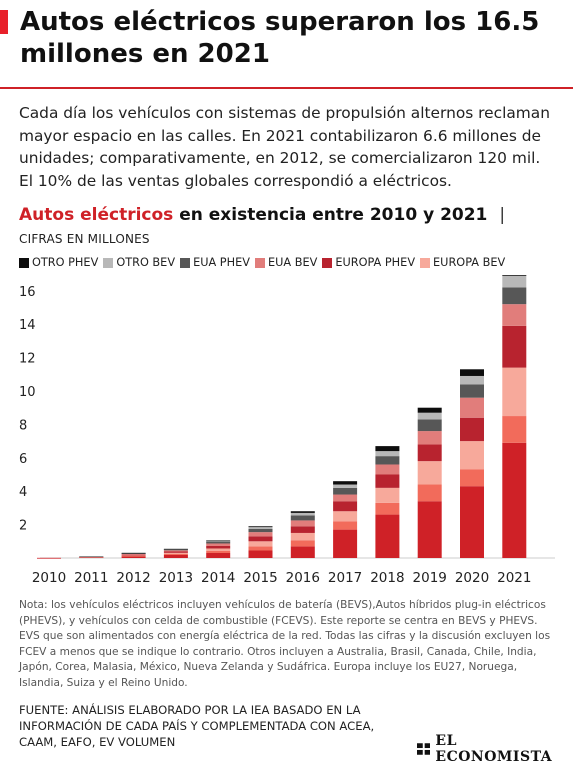 The image size is (573, 768). Describe the element at coordinates (176, 578) in the screenshot. I see `x-tick-label: 2013` at that location.